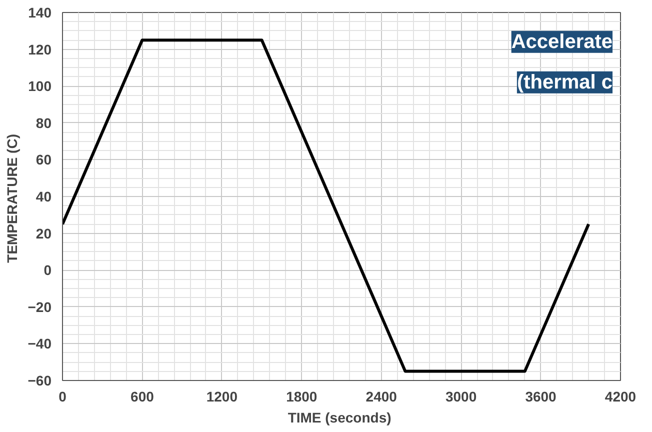  What do you see at coordinates (40, 49) in the screenshot?
I see `y-tick-label: 120` at bounding box center [40, 49].